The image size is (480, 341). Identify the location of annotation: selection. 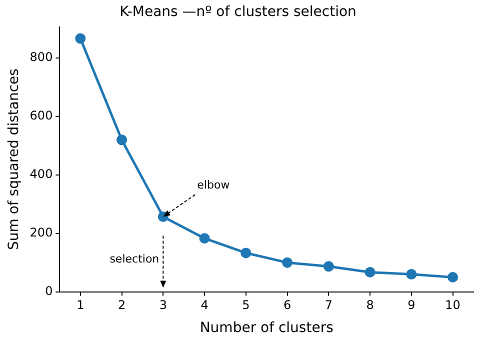
(135, 259).